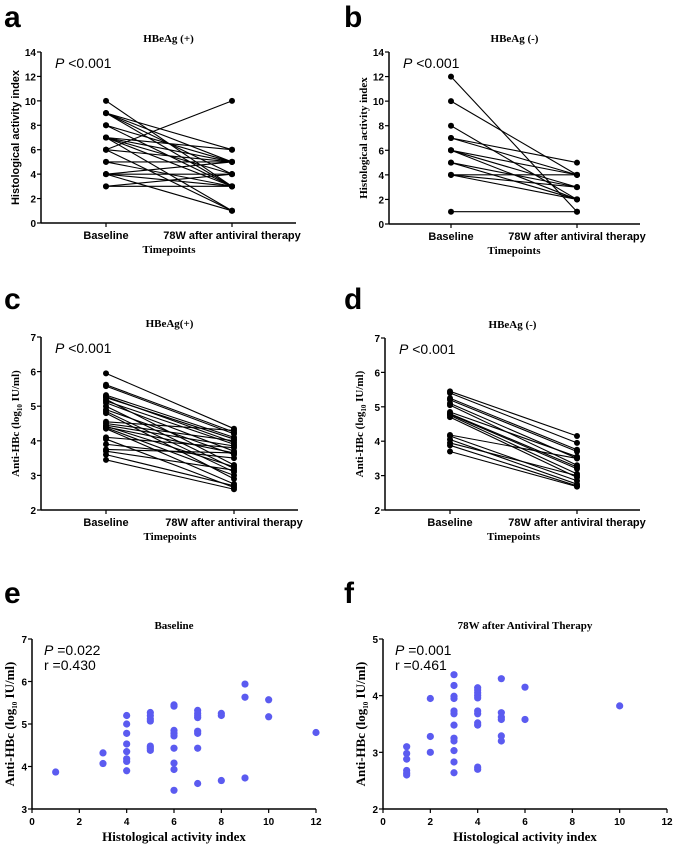  What do you see at coordinates (383, 822) in the screenshot?
I see `x-tick-label: 0` at bounding box center [383, 822].